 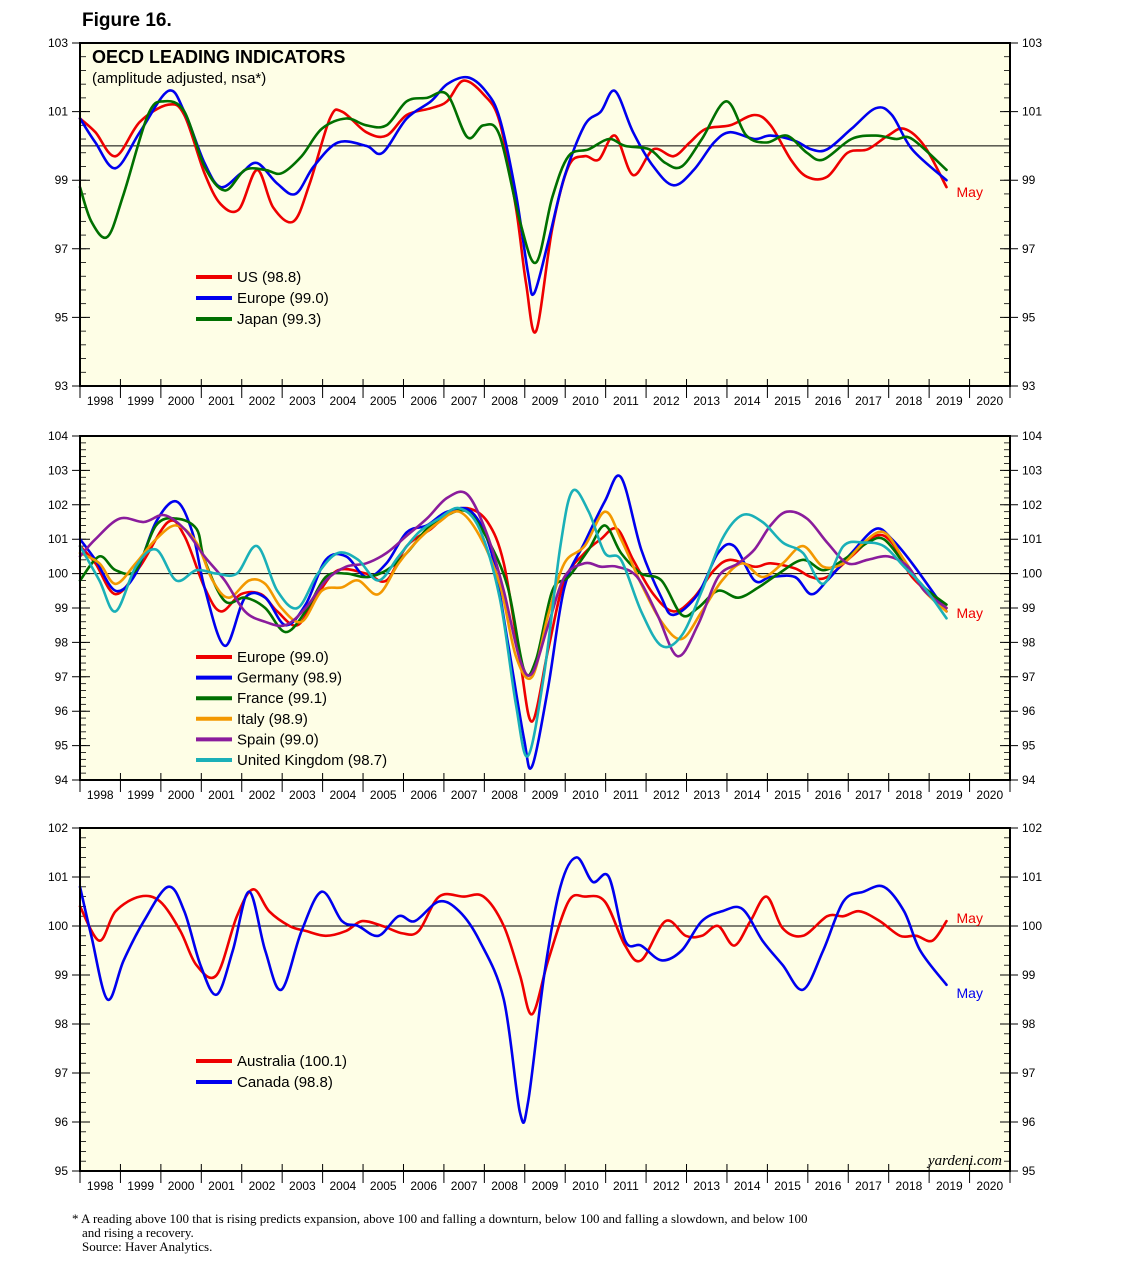 I want to click on legend-label: Australia (100.1), so click(x=292, y=1061).